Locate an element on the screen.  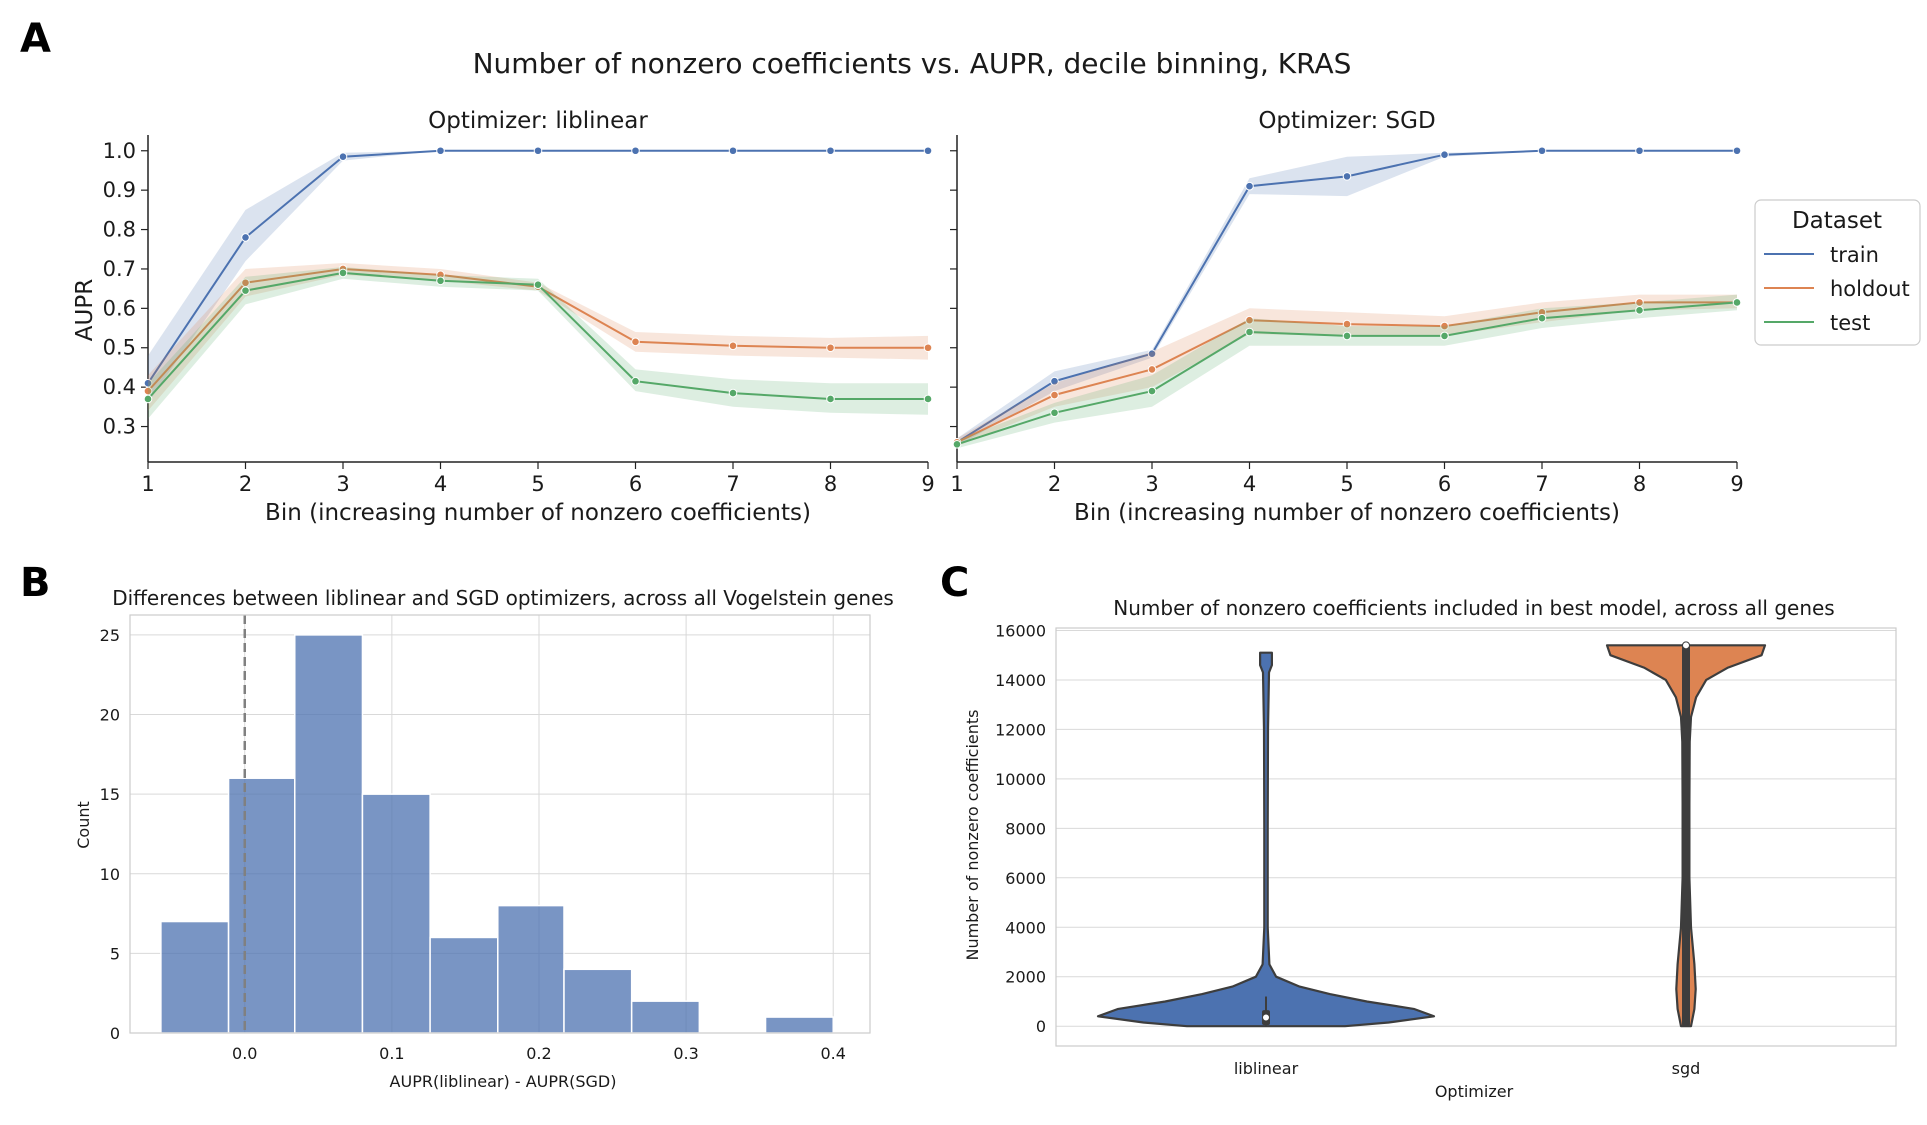
x-tick-label: 3 is located at coordinates (1151, 484).